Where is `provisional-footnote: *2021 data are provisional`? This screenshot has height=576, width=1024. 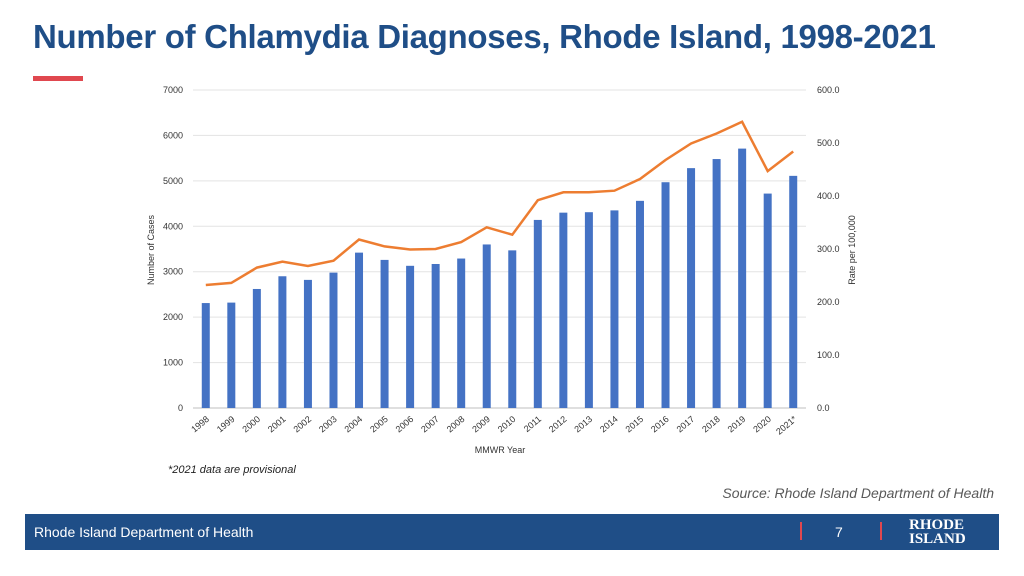
provisional-footnote: *2021 data are provisional is located at coordinates (232, 470).